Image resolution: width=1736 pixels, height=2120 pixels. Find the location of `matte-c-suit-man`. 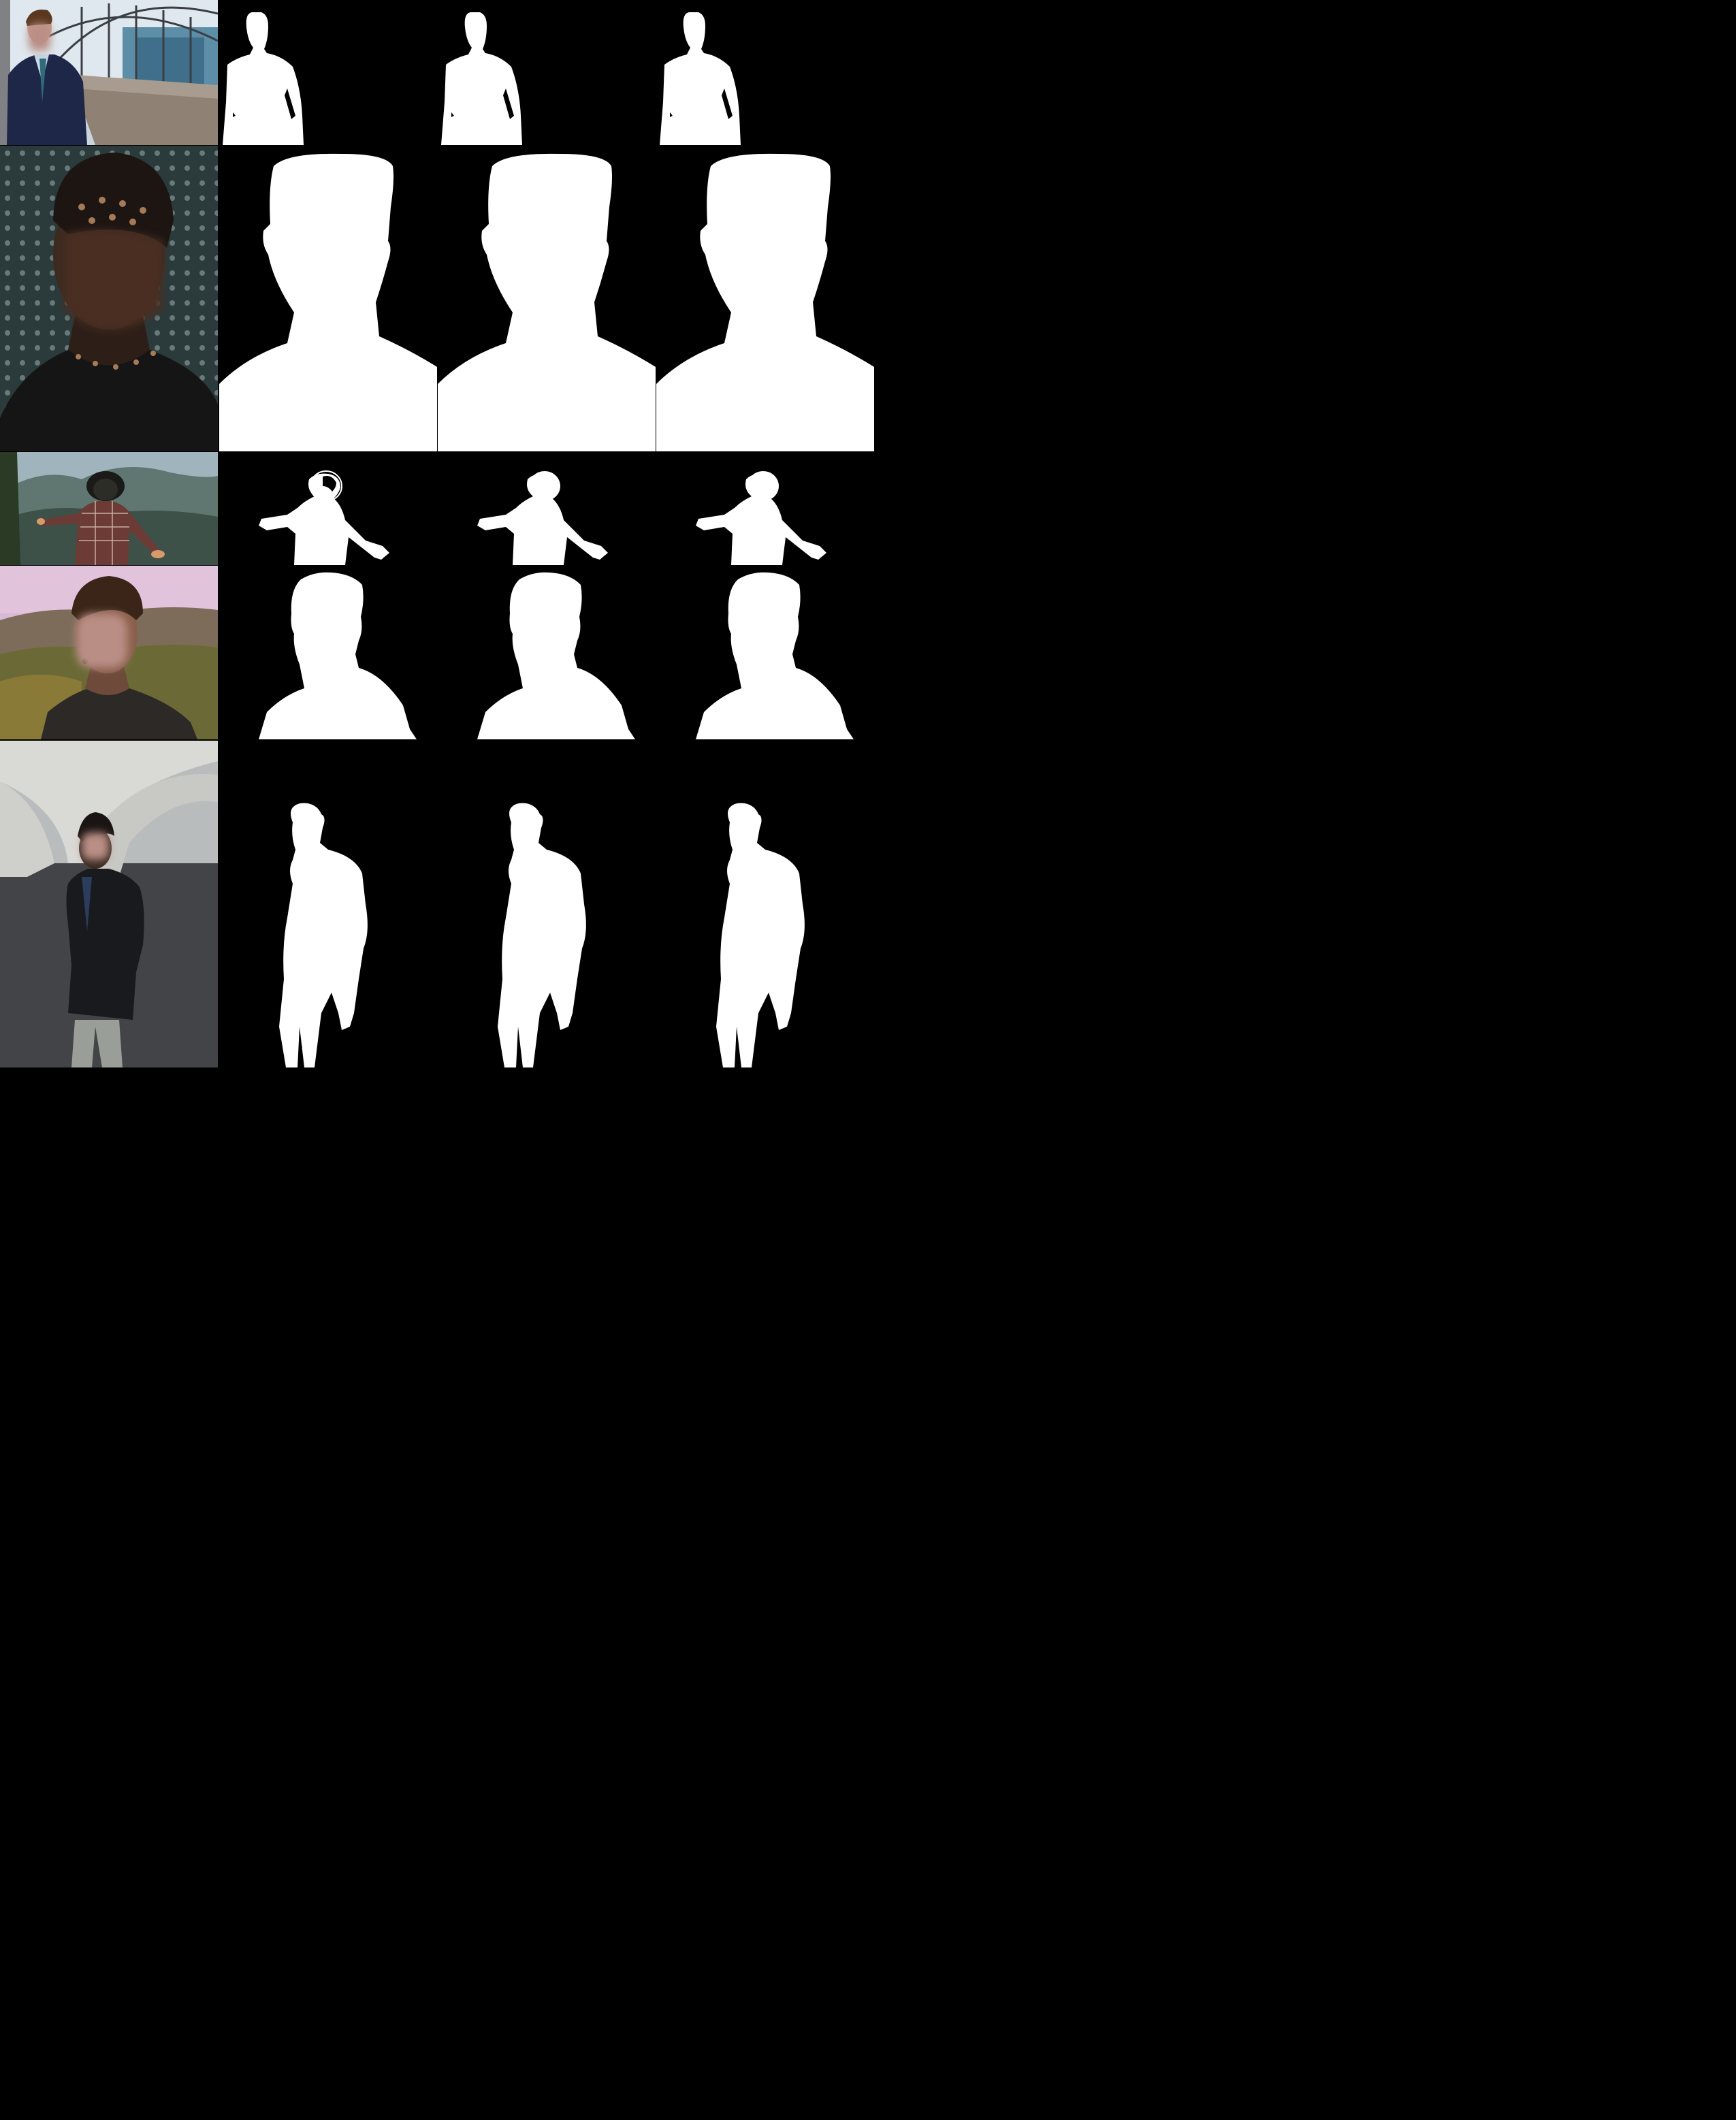

matte-c-suit-man is located at coordinates (765, 72).